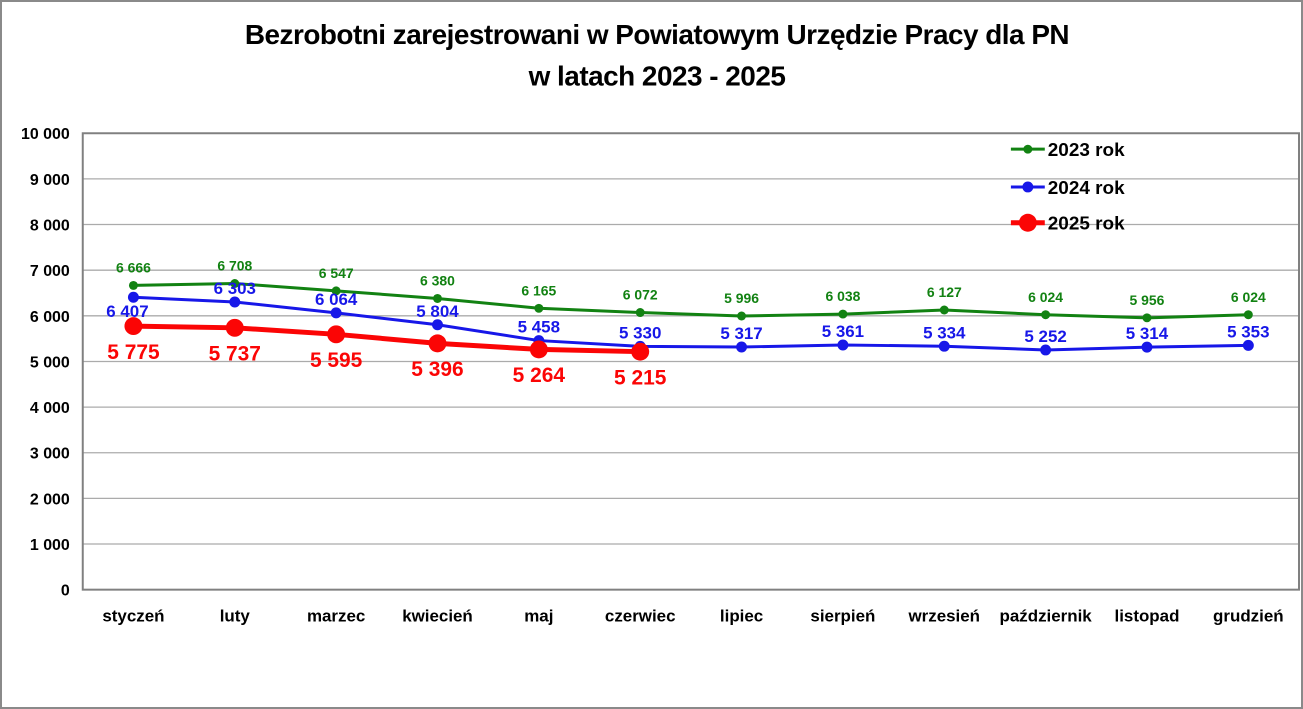  Describe the element at coordinates (538, 616) in the screenshot. I see `x-axis-category-label: maj` at that location.